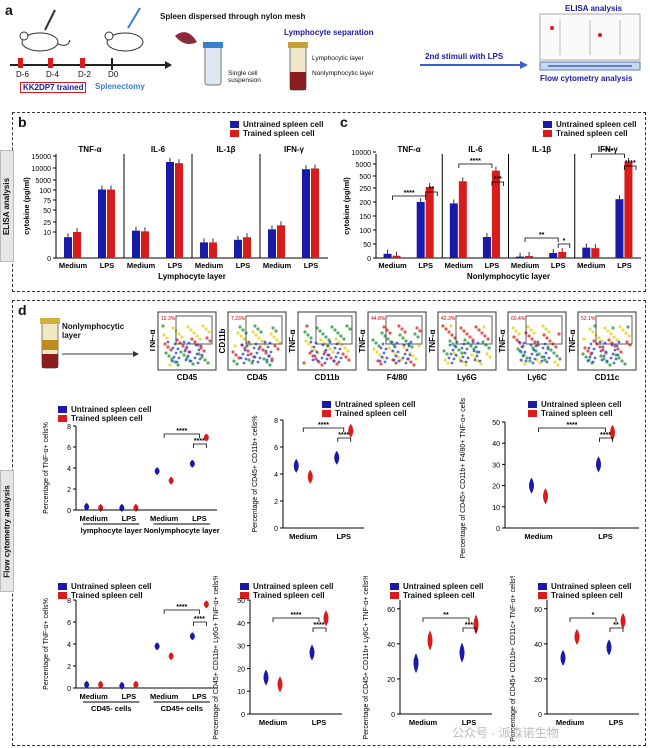  What do you see at coordinates (199, 619) in the screenshot?
I see `significance-label: ****` at bounding box center [199, 619].